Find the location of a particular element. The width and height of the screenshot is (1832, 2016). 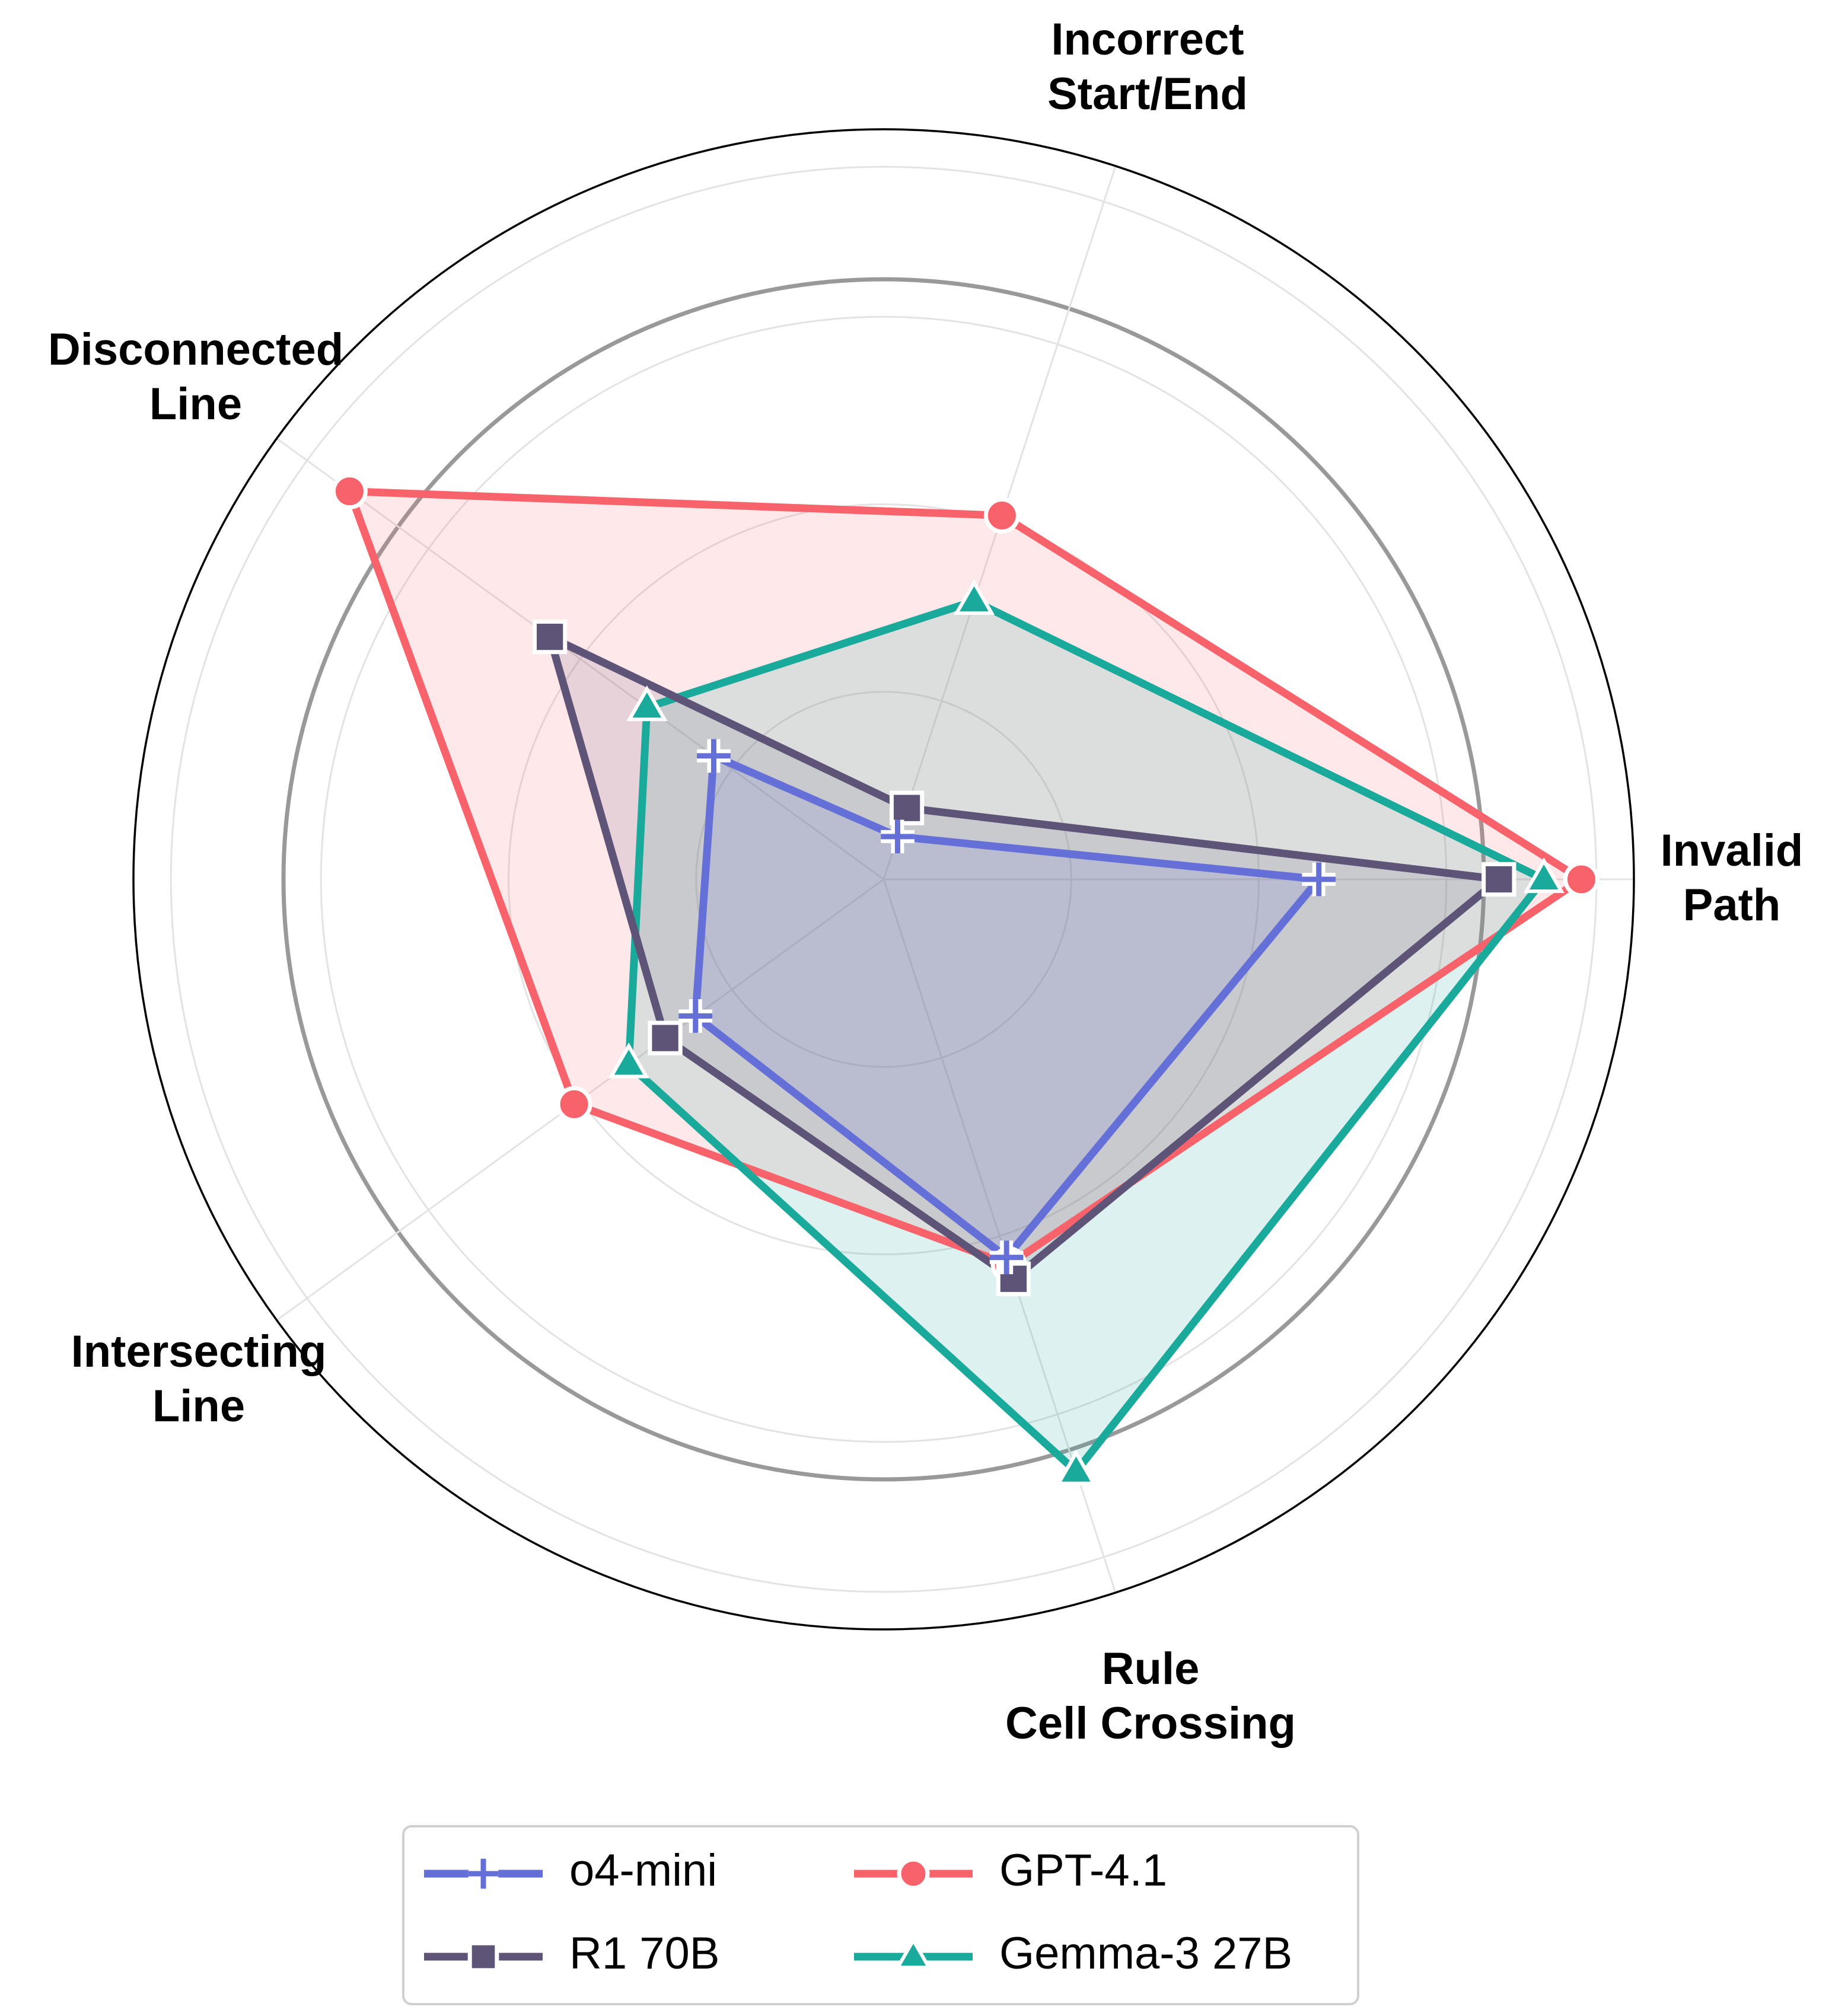

axis-label-4-line-0: Rule is located at coordinates (1151, 1669).